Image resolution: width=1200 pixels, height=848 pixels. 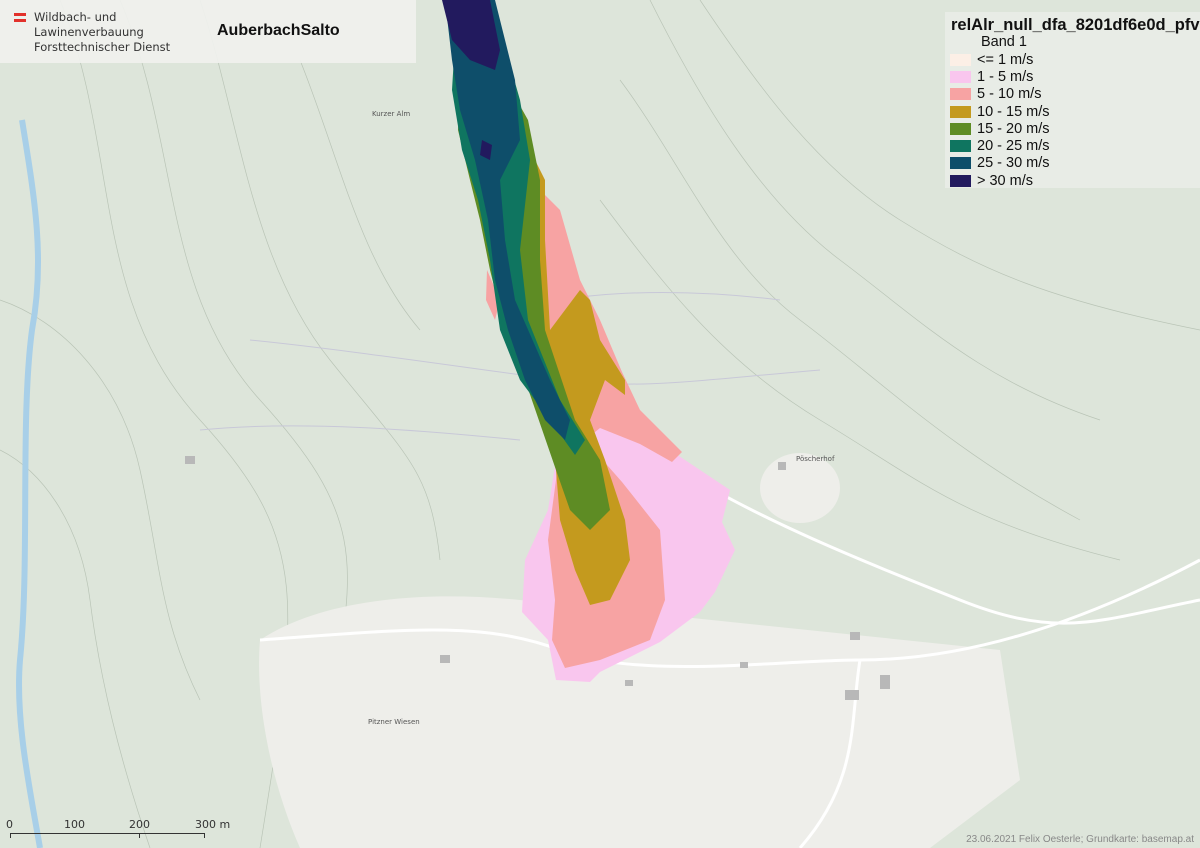 What do you see at coordinates (20, 17) in the screenshot?
I see `austria-flag-logo-icon` at bounding box center [20, 17].